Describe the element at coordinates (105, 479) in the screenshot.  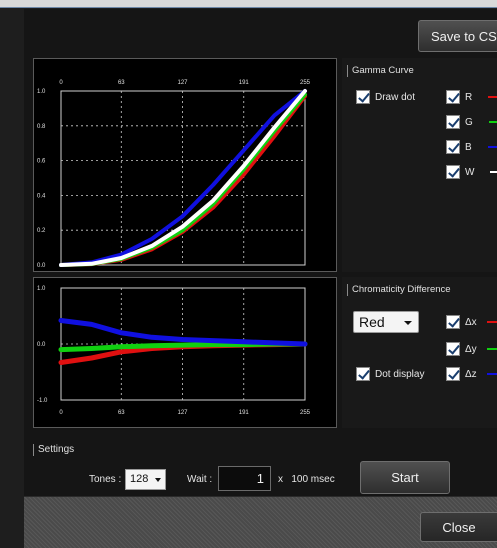
I see `tones-label: Tones :` at that location.